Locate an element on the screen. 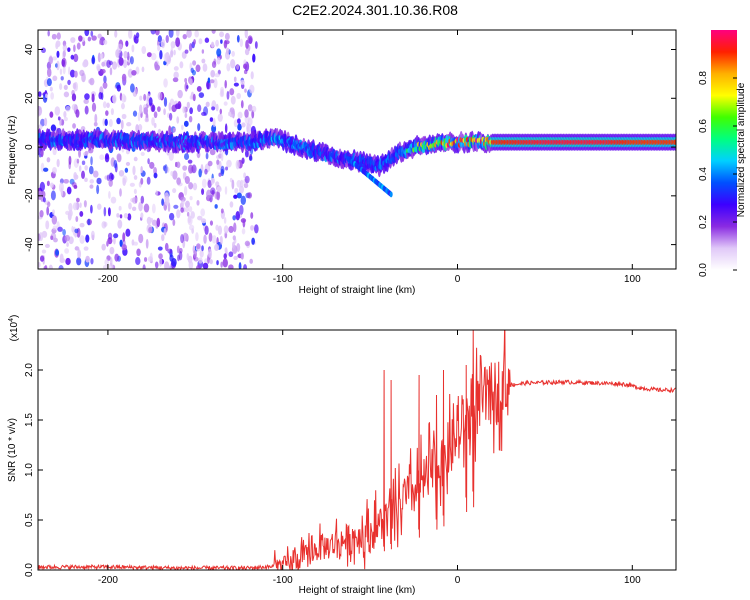 The image size is (750, 600). heatmap-branch-cell is located at coordinates (391, 194).